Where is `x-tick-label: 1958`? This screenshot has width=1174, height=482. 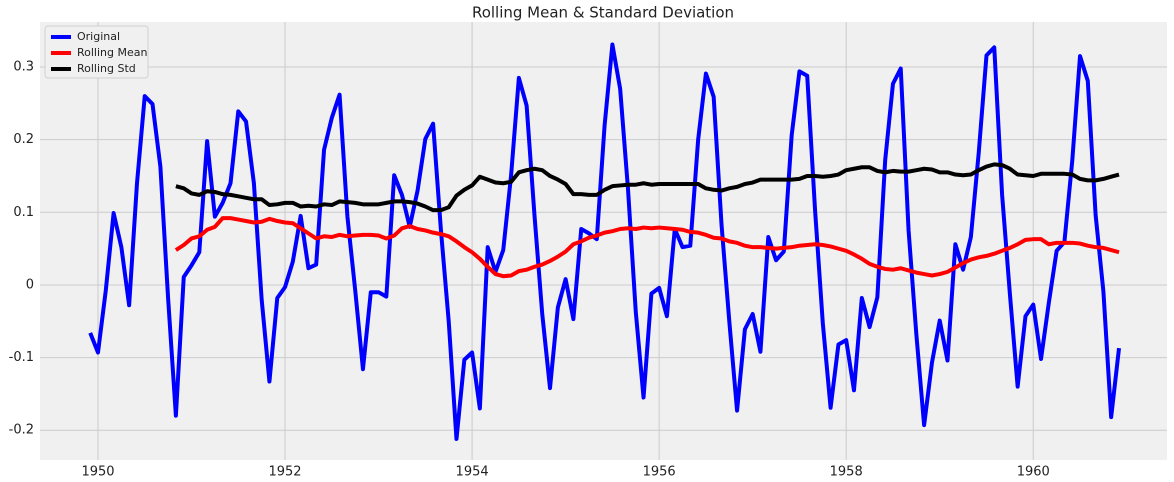
x-tick-label: 1958 is located at coordinates (846, 472).